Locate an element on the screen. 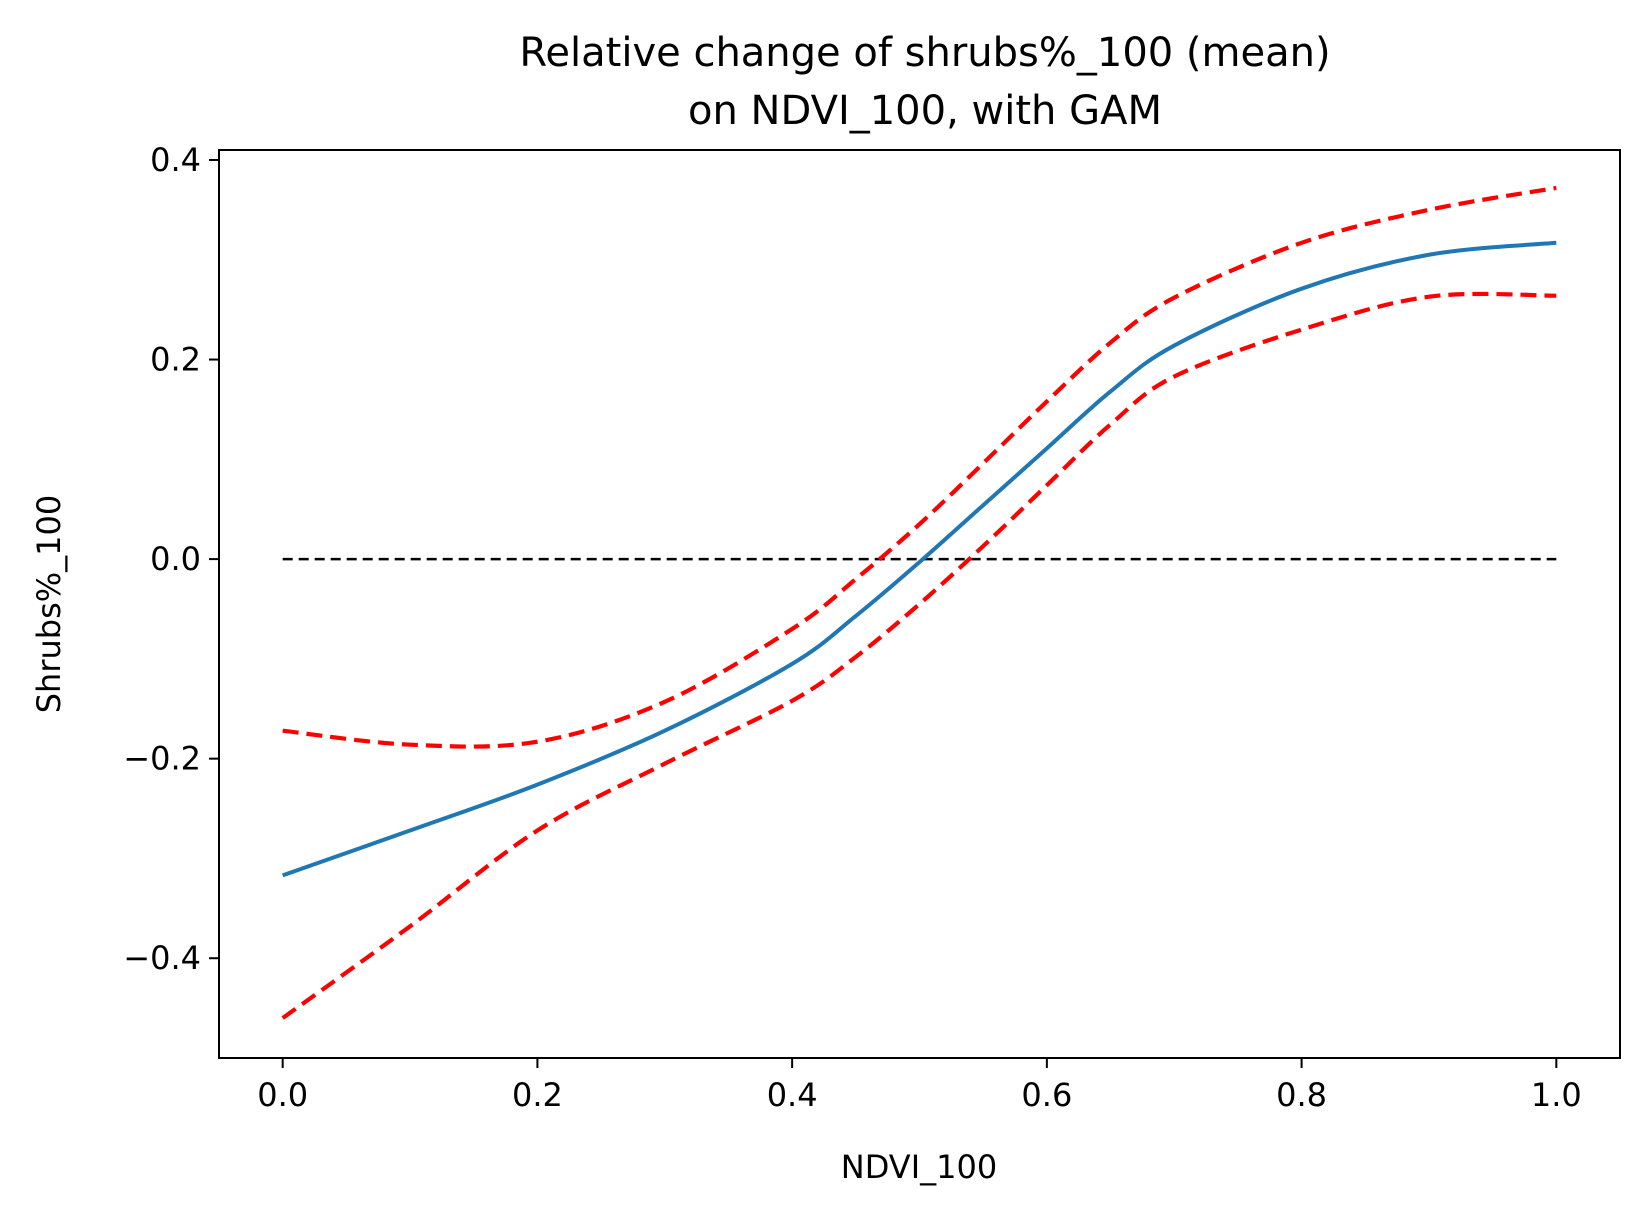  y-tick-label: −0.4 is located at coordinates (162, 958).